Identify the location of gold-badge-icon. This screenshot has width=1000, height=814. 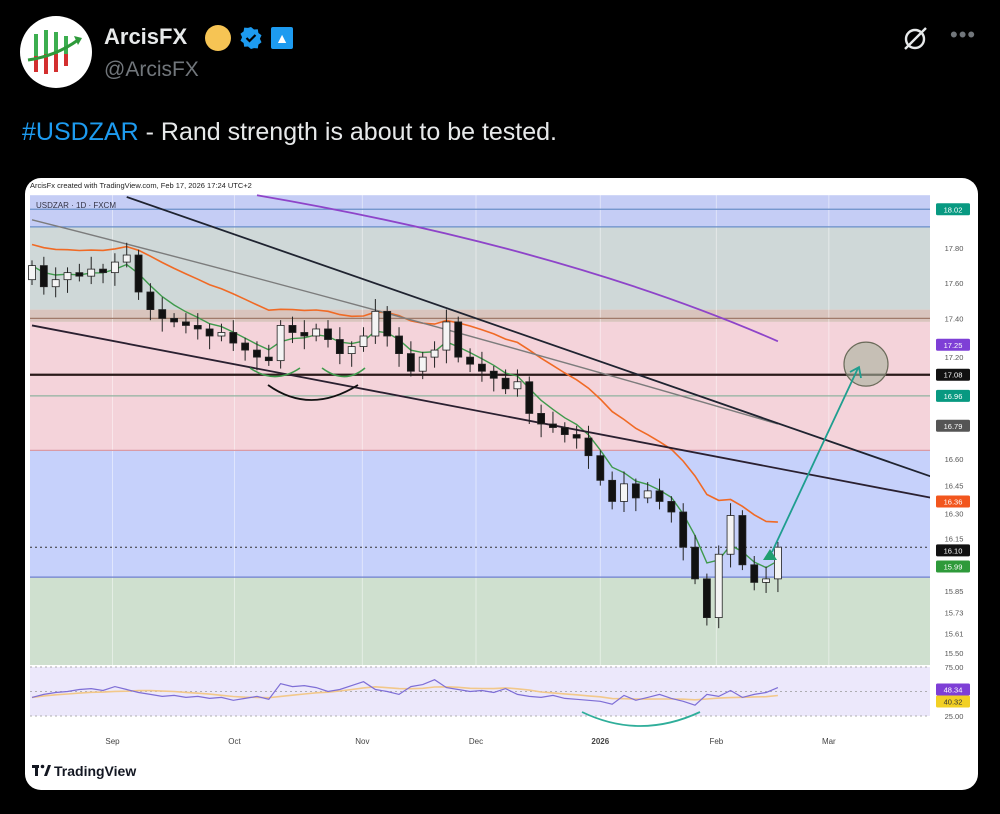
(218, 38).